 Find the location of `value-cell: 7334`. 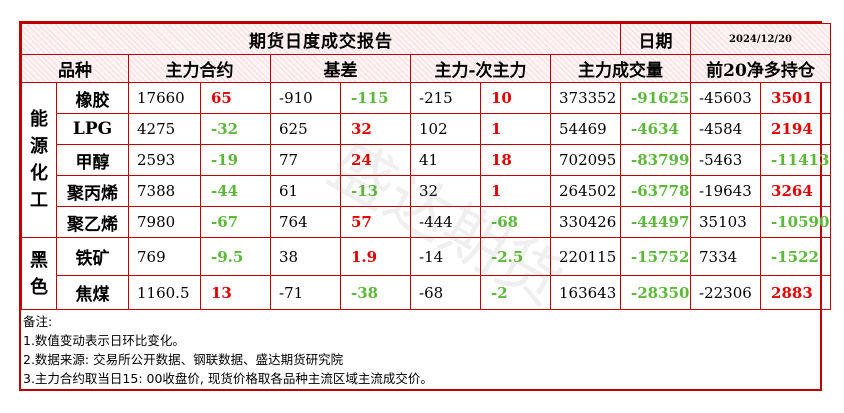

value-cell: 7334 is located at coordinates (726, 256).